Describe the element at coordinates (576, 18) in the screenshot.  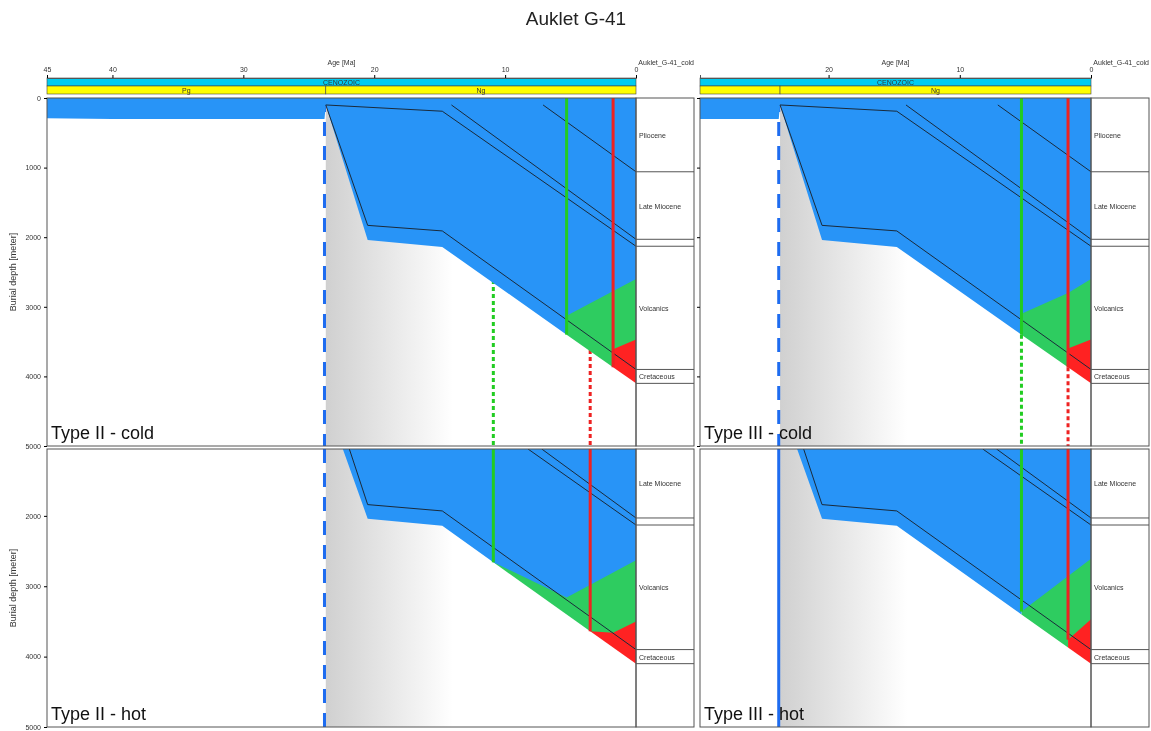
I see `chart-title: Auklet G-41` at that location.